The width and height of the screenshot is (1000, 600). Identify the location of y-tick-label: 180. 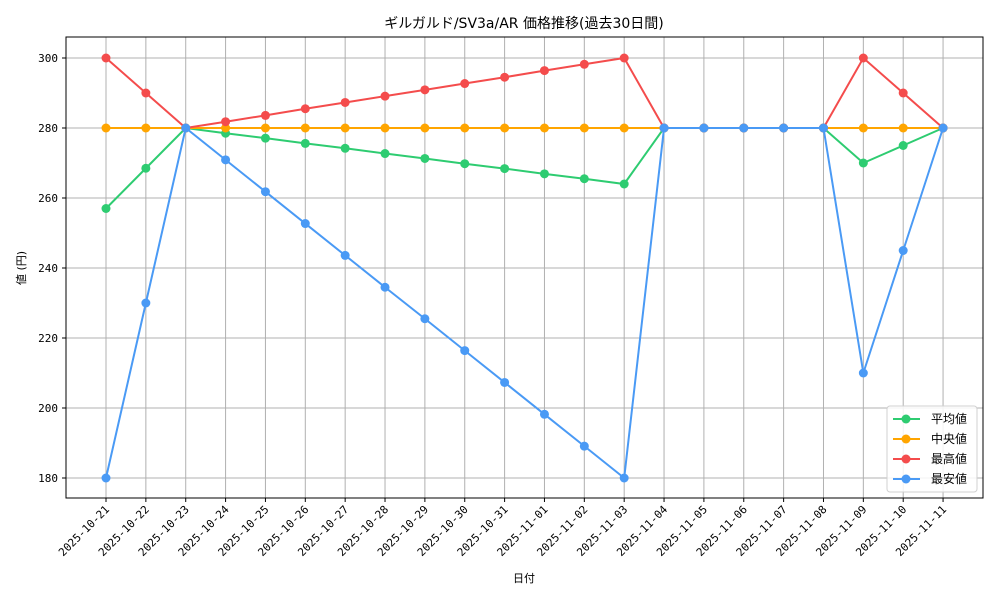
(48, 478).